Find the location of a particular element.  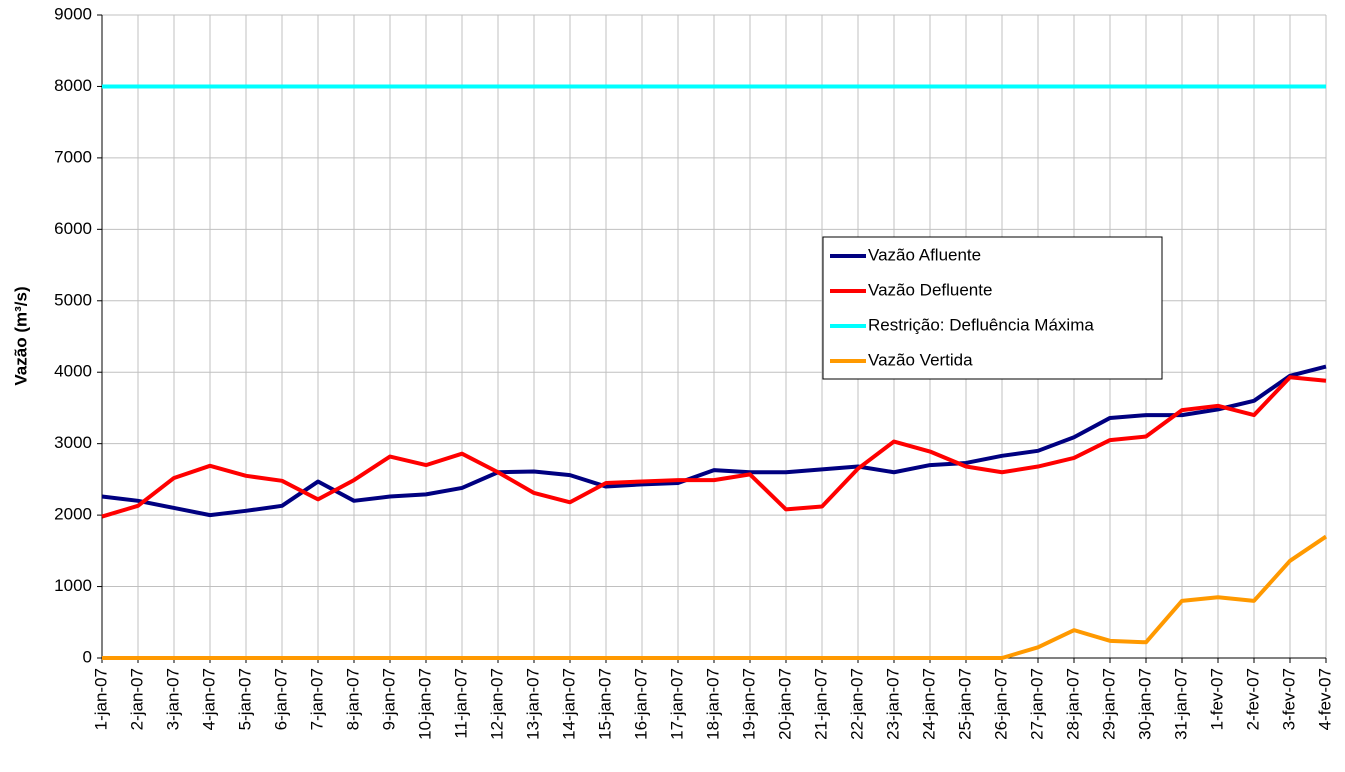

x-tick-label: 4-jan-07 is located at coordinates (208, 699).